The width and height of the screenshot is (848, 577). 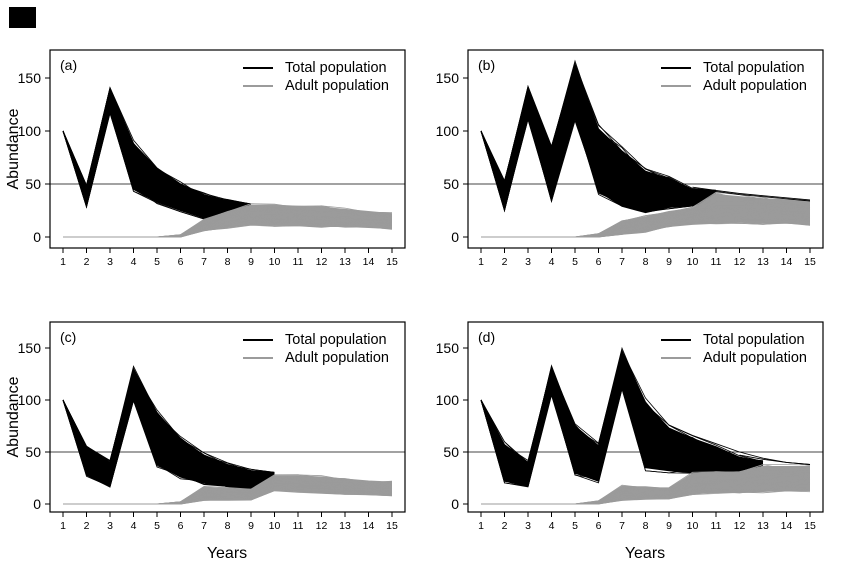 What do you see at coordinates (22, 17) in the screenshot?
I see `screenshot-artifact-mark` at bounding box center [22, 17].